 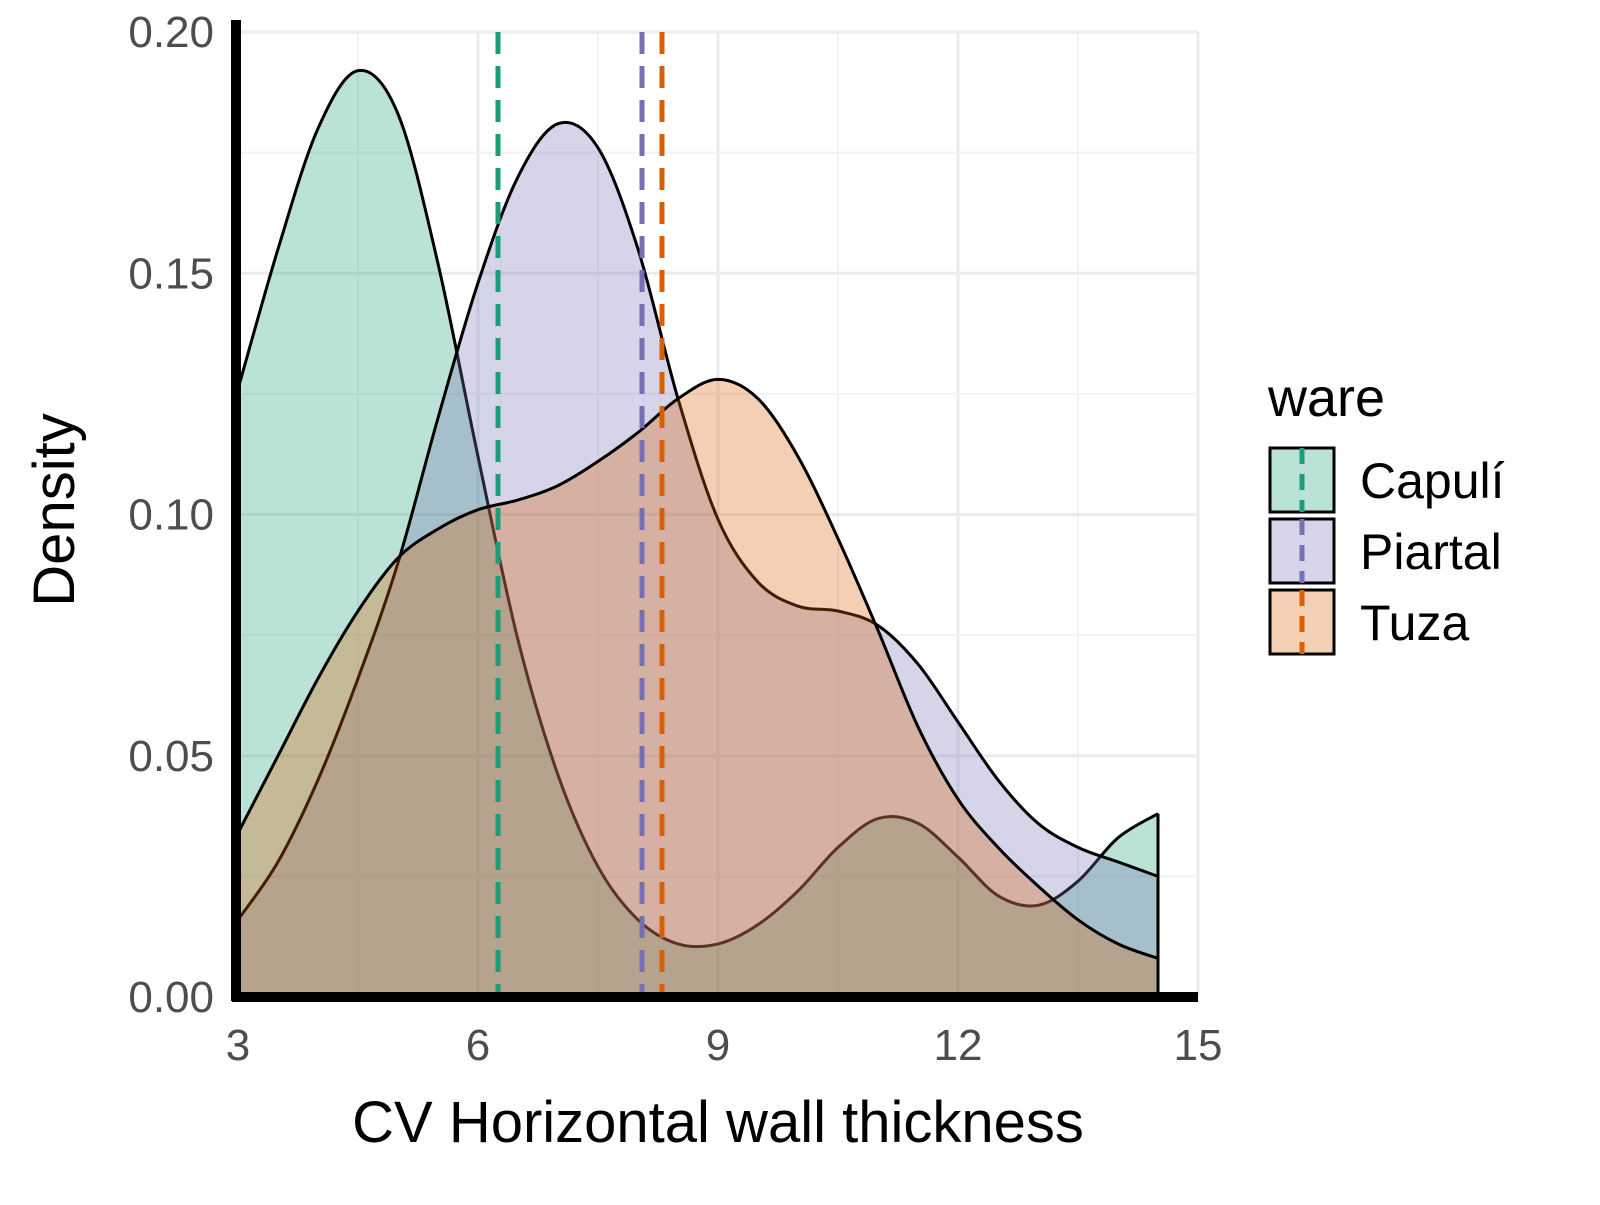 I want to click on y-tick-label: 0.10, so click(x=171, y=515).